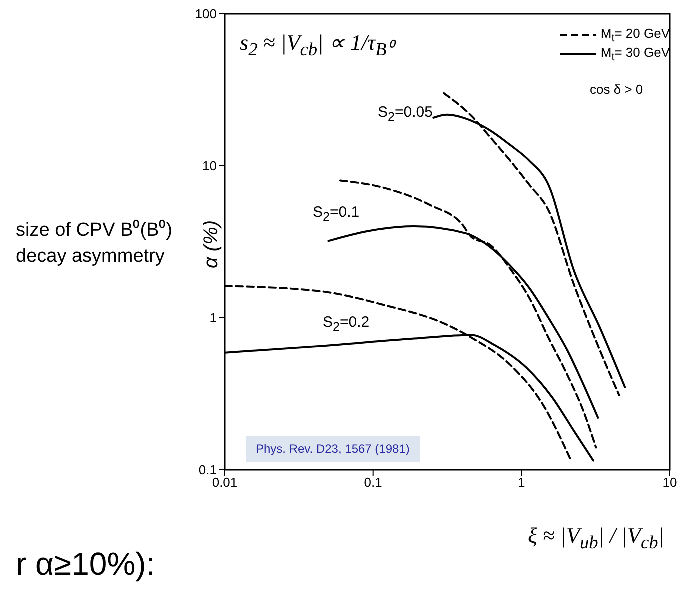 Image resolution: width=690 pixels, height=590 pixels. I want to click on y-tick-label: 10, so click(209, 166).